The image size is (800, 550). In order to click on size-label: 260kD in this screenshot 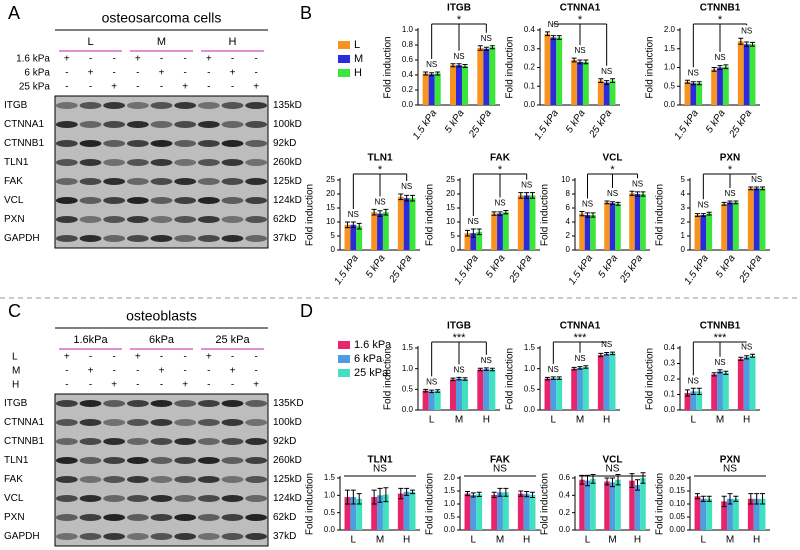, I will do `click(287, 460)`.